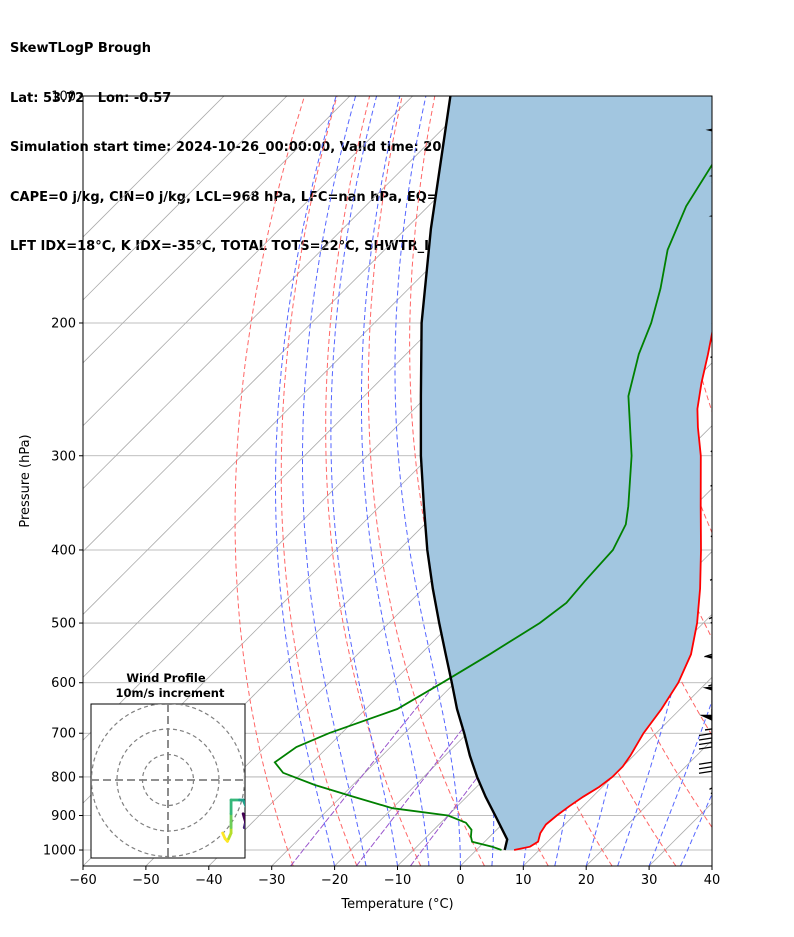  I want to click on y-tick-label: 900, so click(63, 816).